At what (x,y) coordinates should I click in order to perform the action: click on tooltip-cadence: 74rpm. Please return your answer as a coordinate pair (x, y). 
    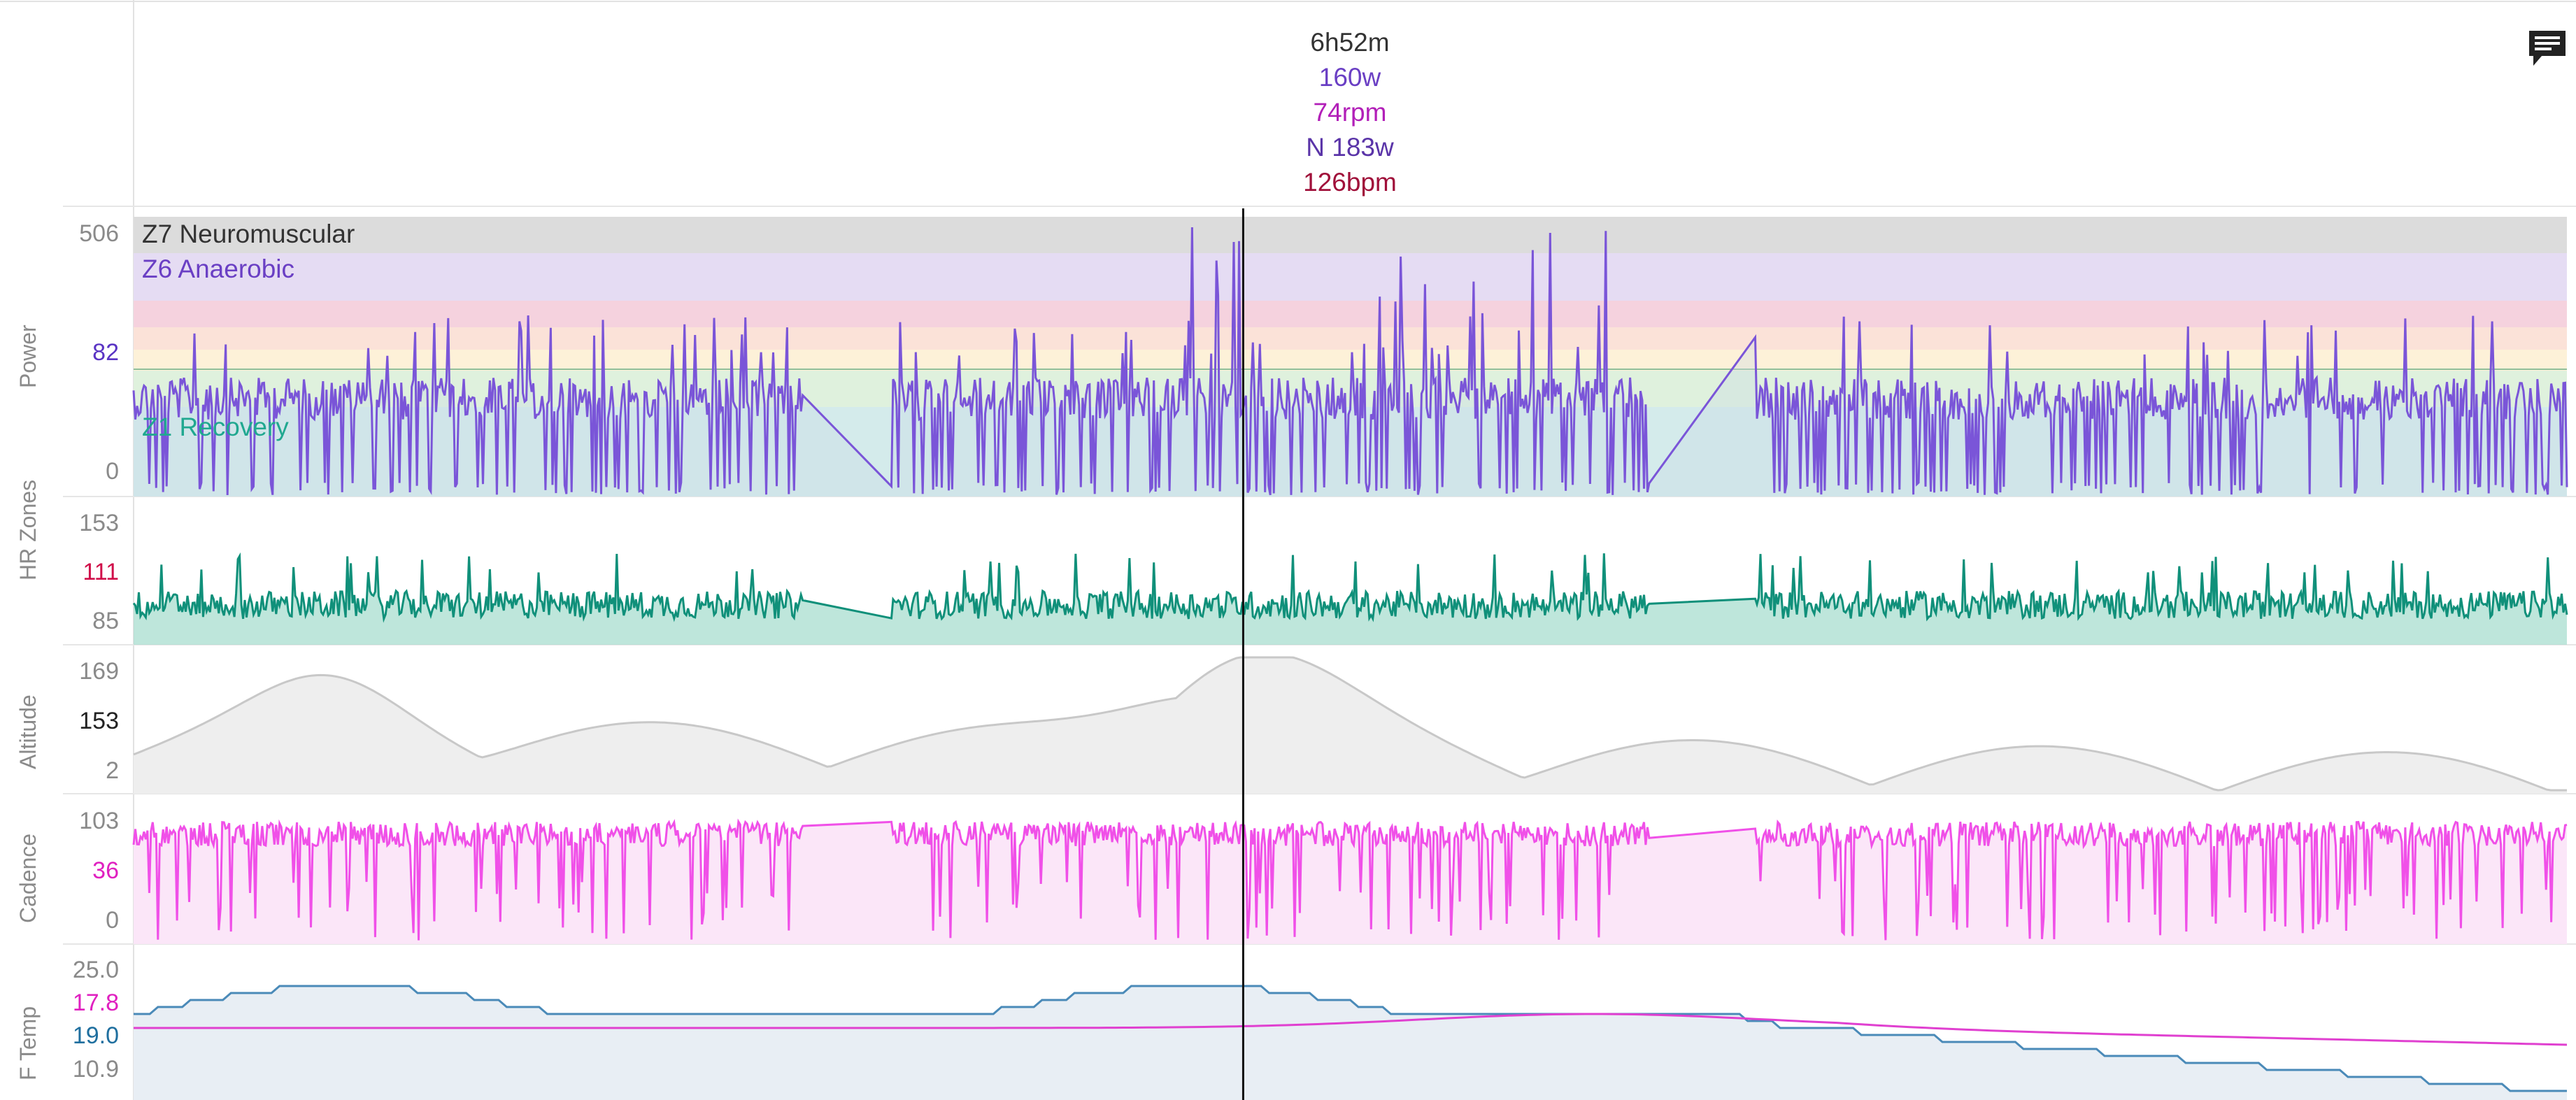
    Looking at the image, I should click on (1350, 112).